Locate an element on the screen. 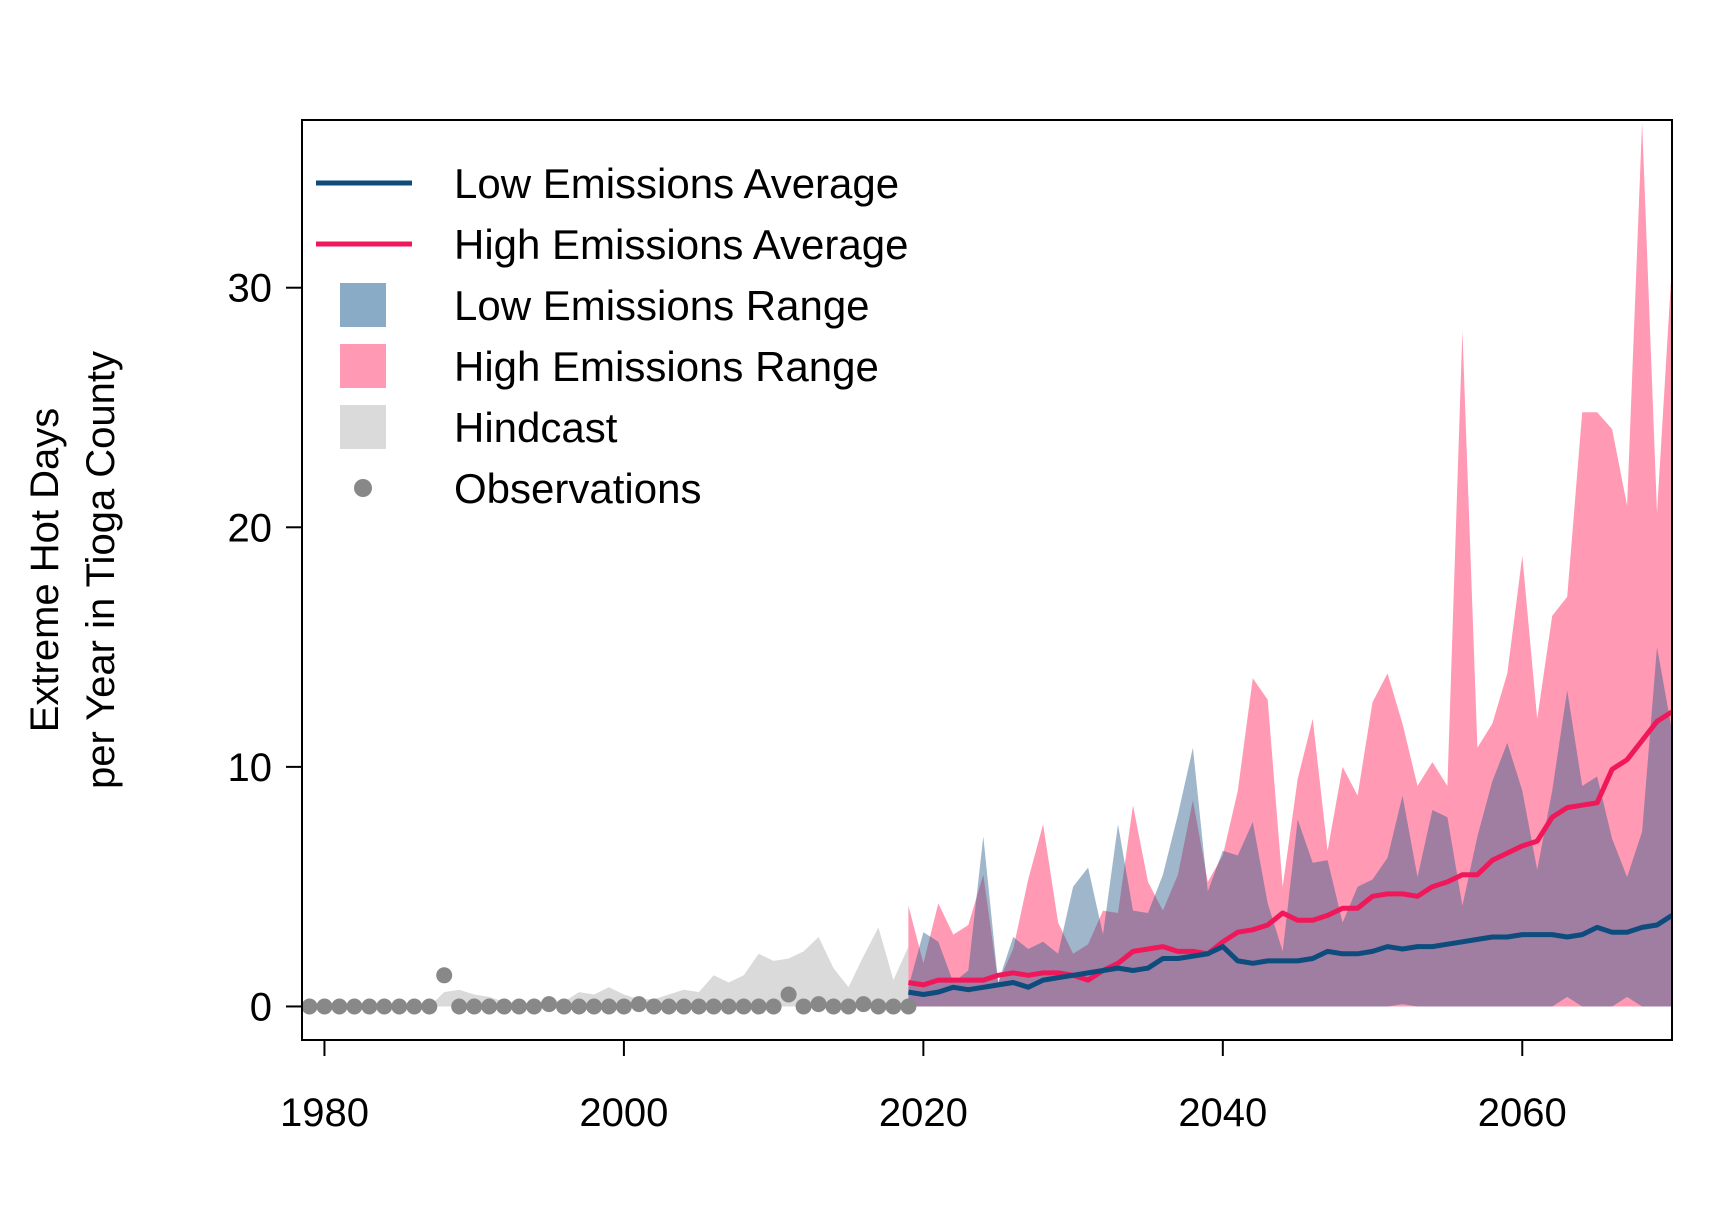 Image resolution: width=1716 pixels, height=1212 pixels. legend-item-observations: Observations is located at coordinates (527, 488).